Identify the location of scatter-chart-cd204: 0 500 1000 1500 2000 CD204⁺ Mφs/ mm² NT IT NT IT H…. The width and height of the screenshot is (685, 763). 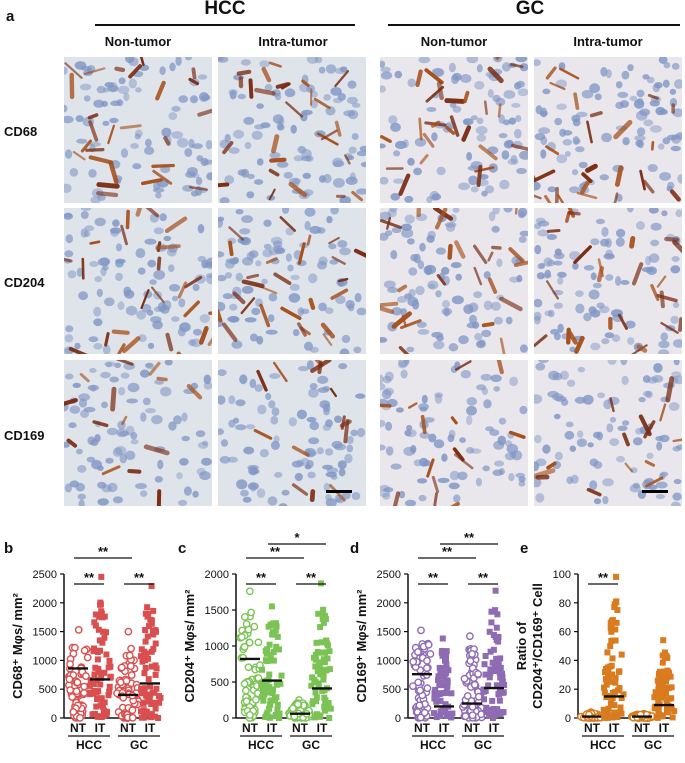
(257, 645).